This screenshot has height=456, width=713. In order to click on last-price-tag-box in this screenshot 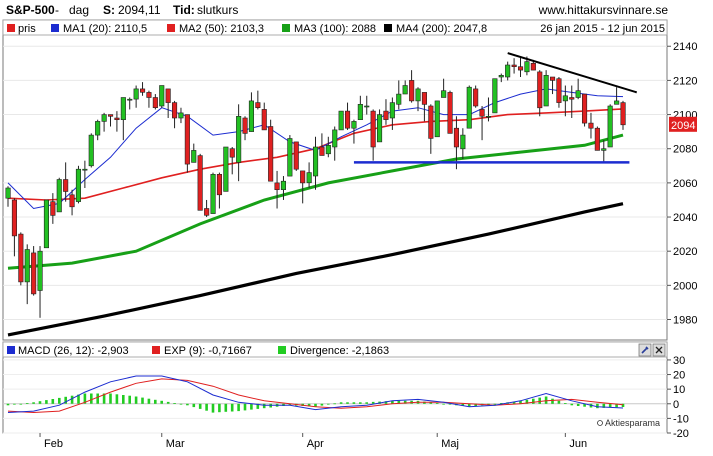, I will do `click(683, 124)`.